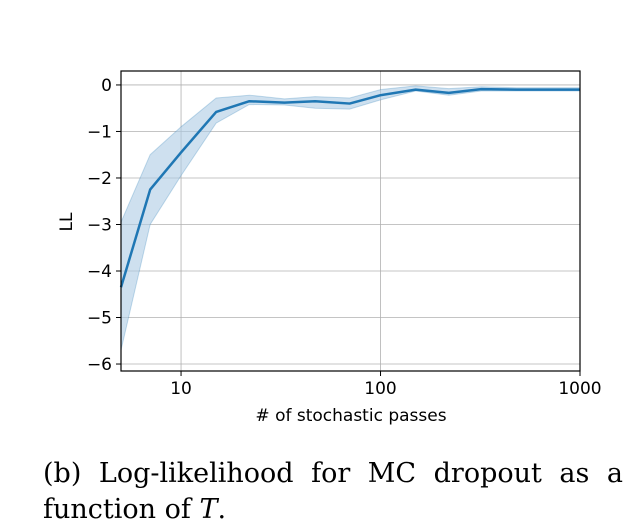 This screenshot has width=641, height=532. What do you see at coordinates (579, 389) in the screenshot?
I see `x-tick-label: 1000` at bounding box center [579, 389].